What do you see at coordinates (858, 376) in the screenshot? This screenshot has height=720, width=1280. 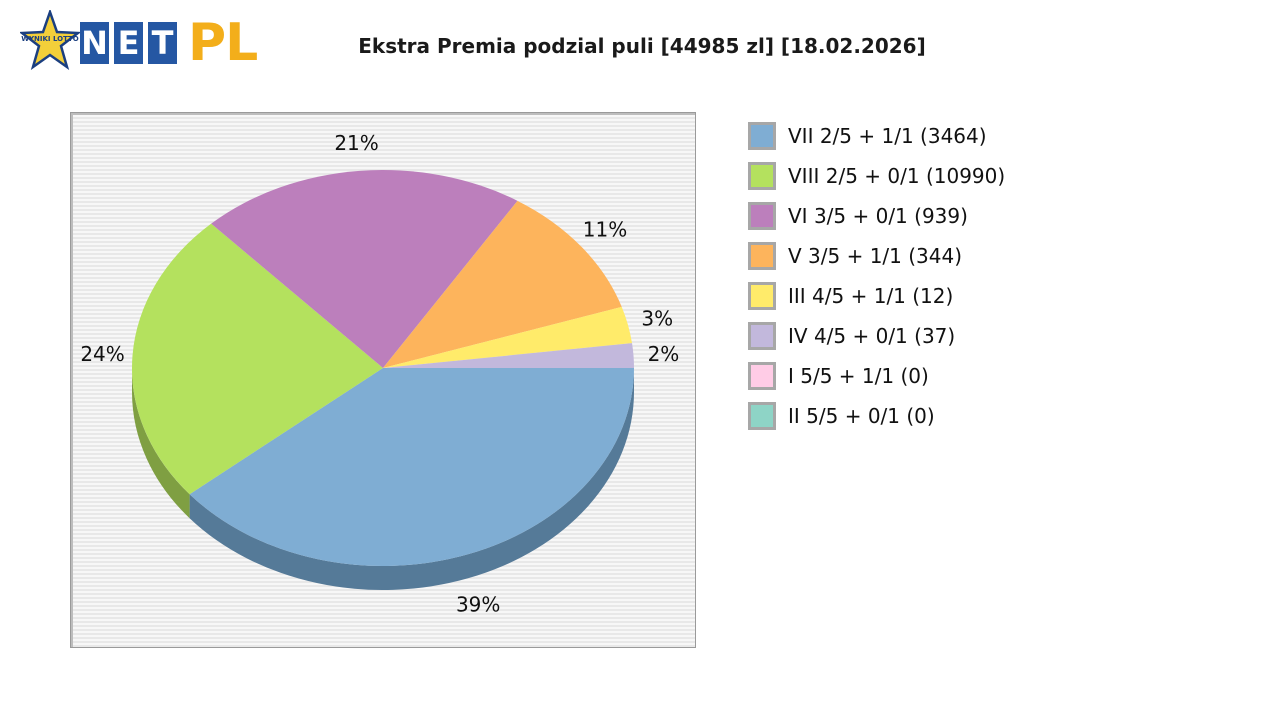 I see `legend-label: I 5/5 + 1/1 (0)` at bounding box center [858, 376].